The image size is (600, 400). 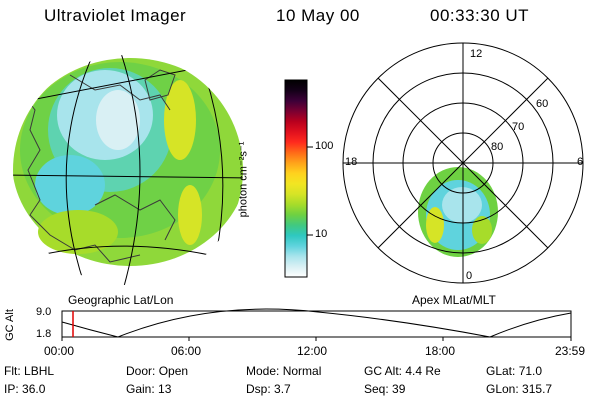 What do you see at coordinates (580, 162) in the screenshot?
I see `mlt-label-6: 6` at bounding box center [580, 162].